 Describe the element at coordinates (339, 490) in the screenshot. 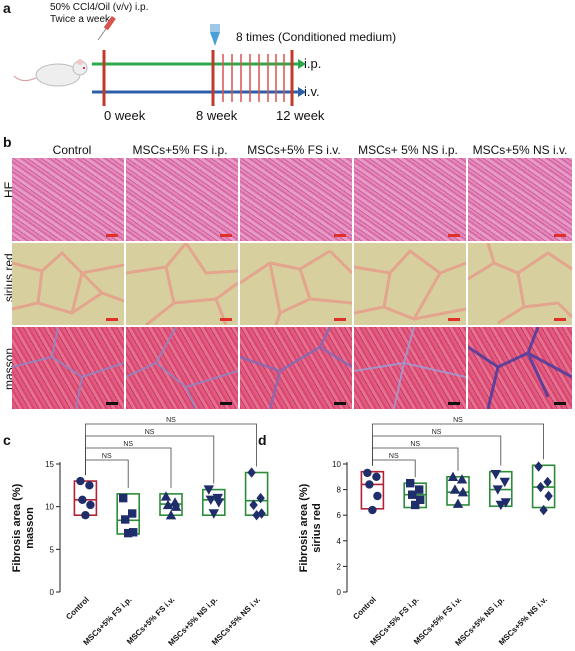

I see `y-tick-label: 8` at that location.